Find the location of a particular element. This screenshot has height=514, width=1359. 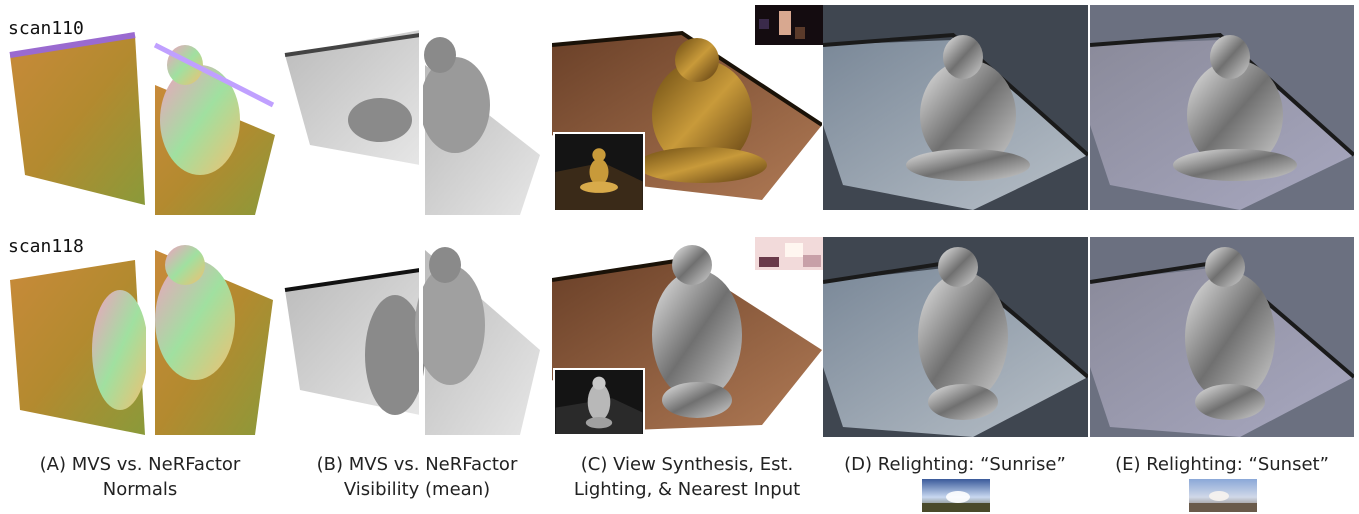

row-label-scan118: scan118 is located at coordinates (46, 246).